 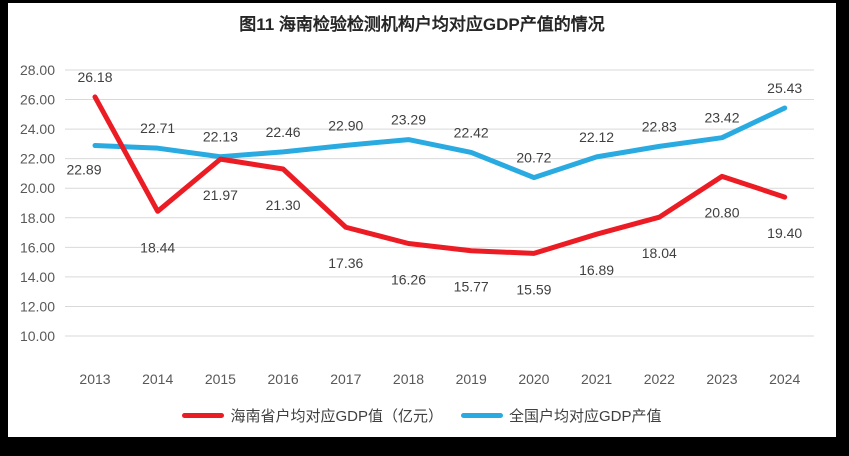 I want to click on x-tick-label: 2018, so click(x=408, y=379).